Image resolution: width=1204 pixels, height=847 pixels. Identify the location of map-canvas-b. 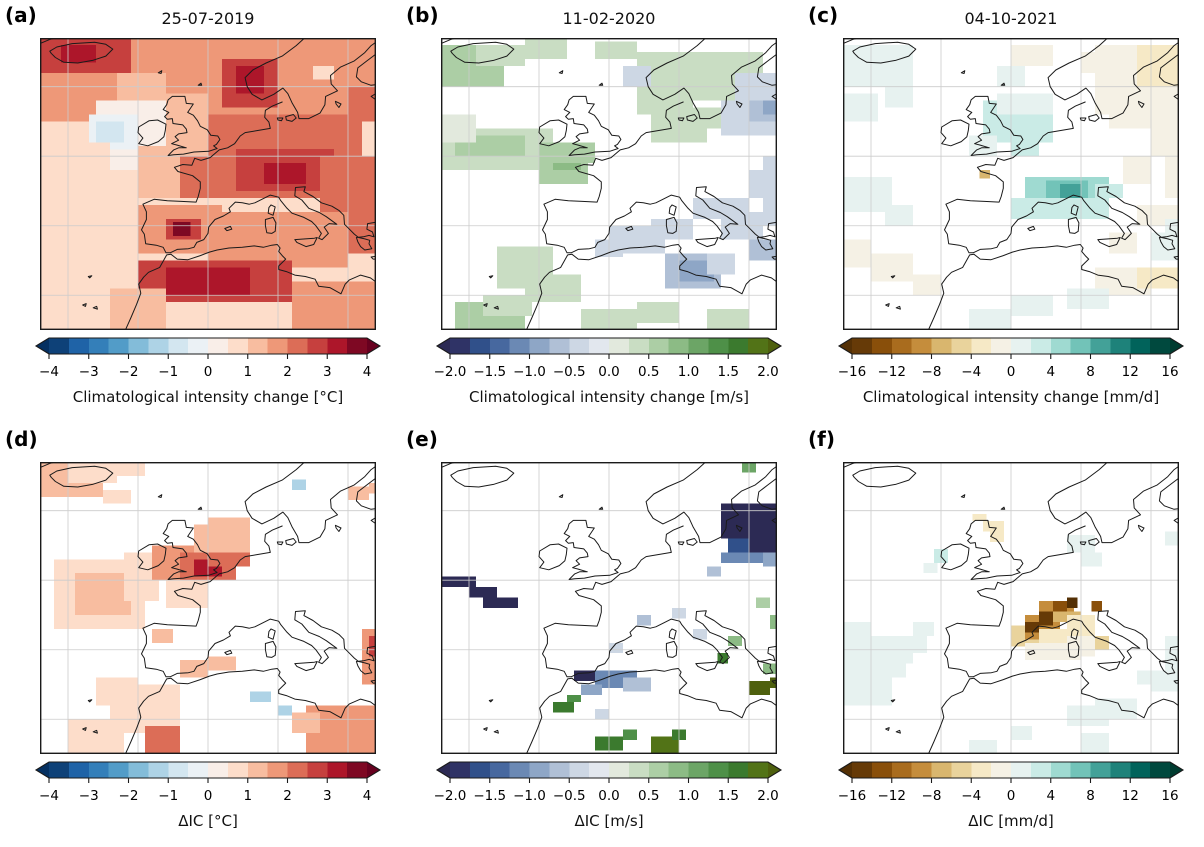
(609, 184).